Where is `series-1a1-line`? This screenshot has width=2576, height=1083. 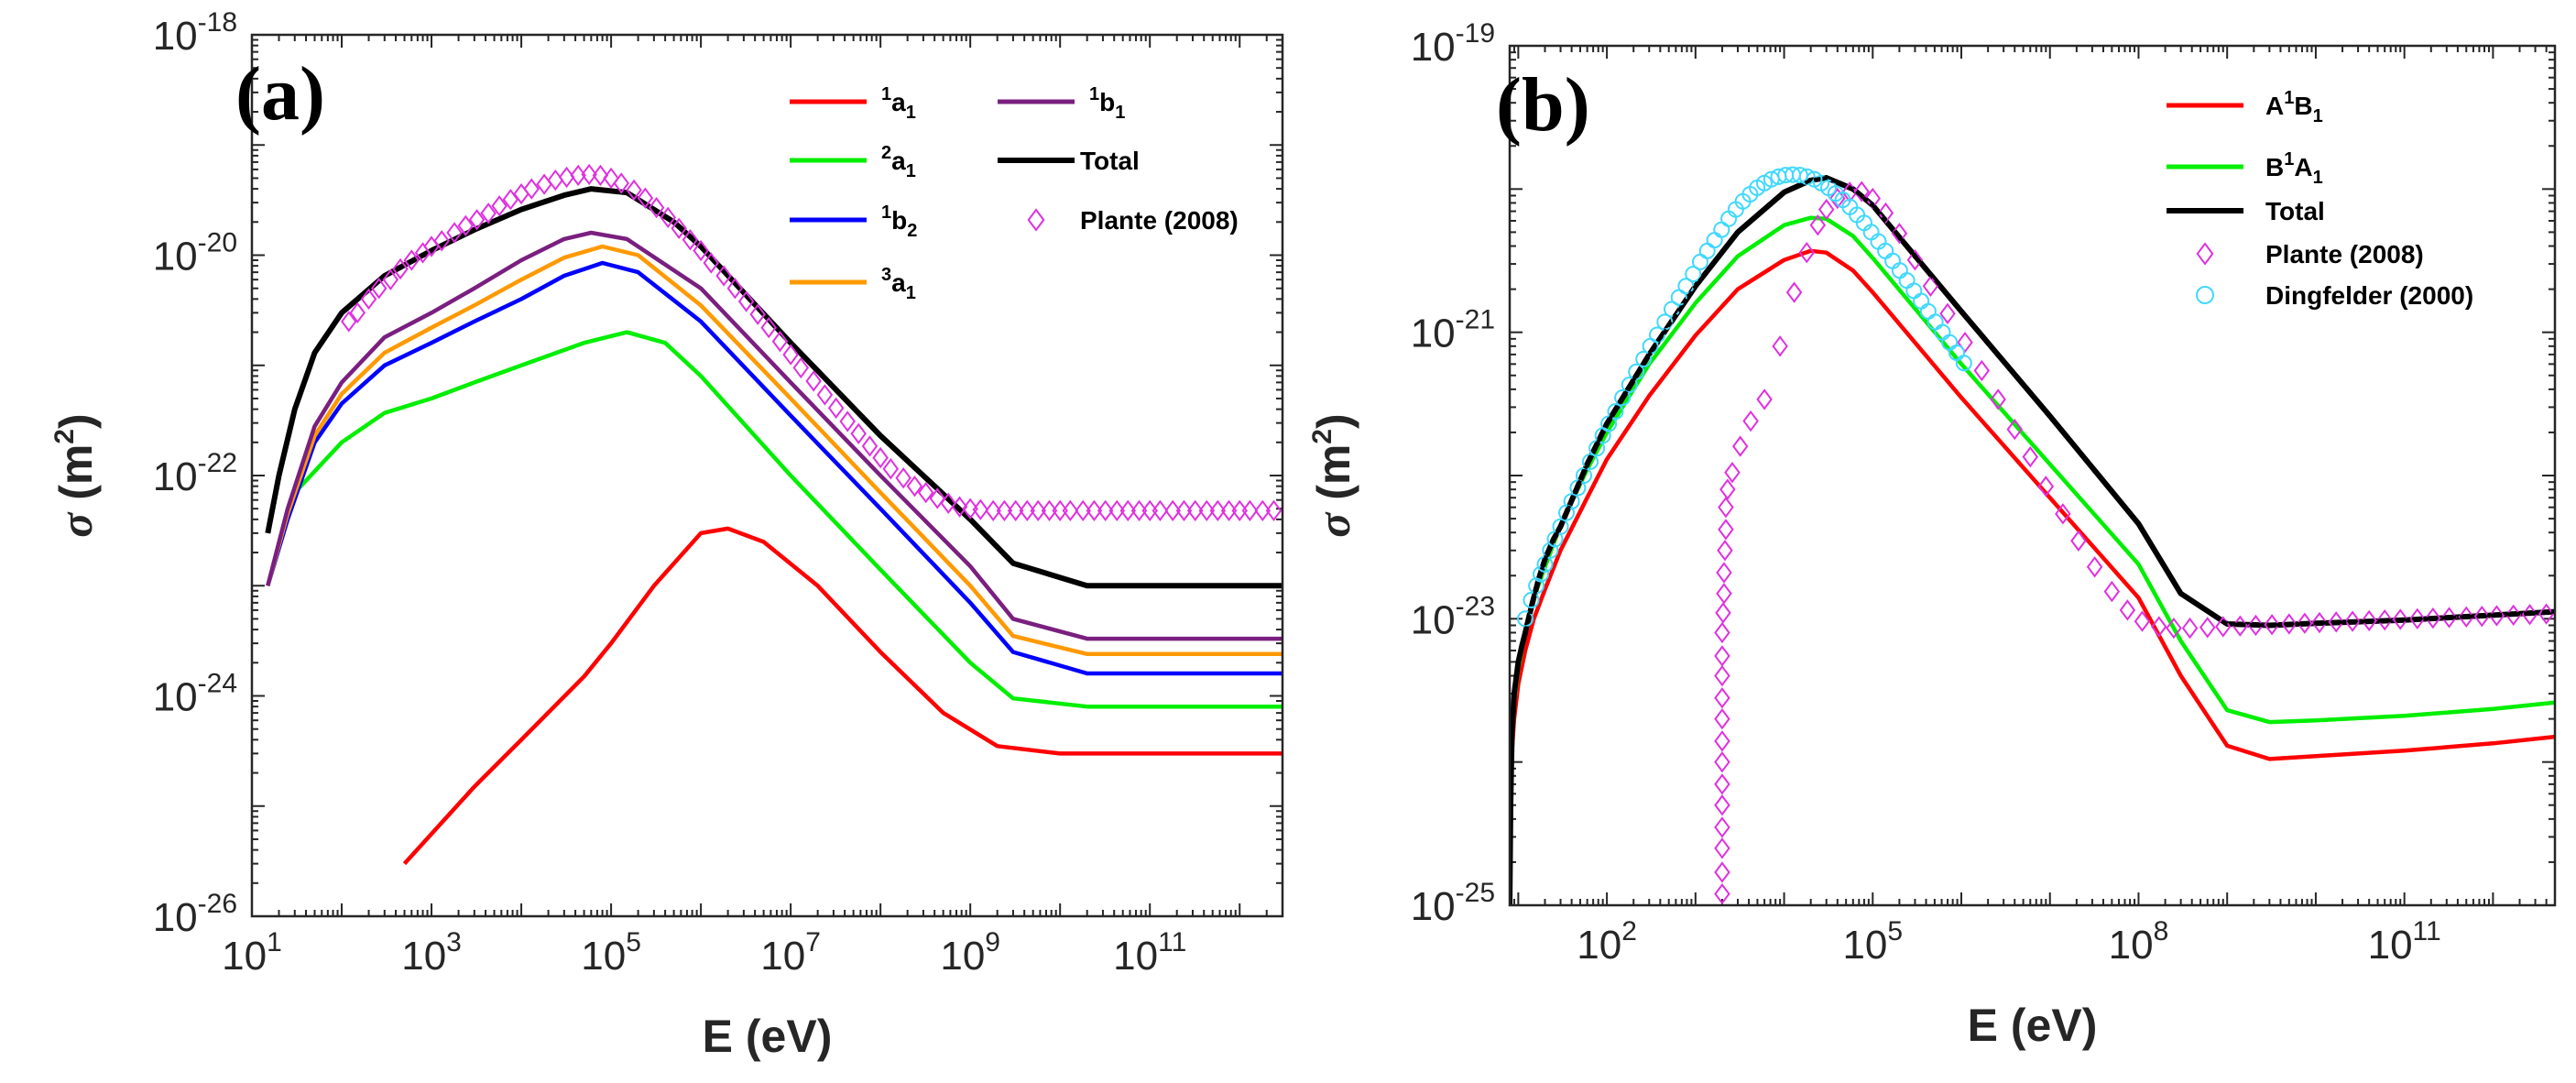
series-1a1-line is located at coordinates (843, 696).